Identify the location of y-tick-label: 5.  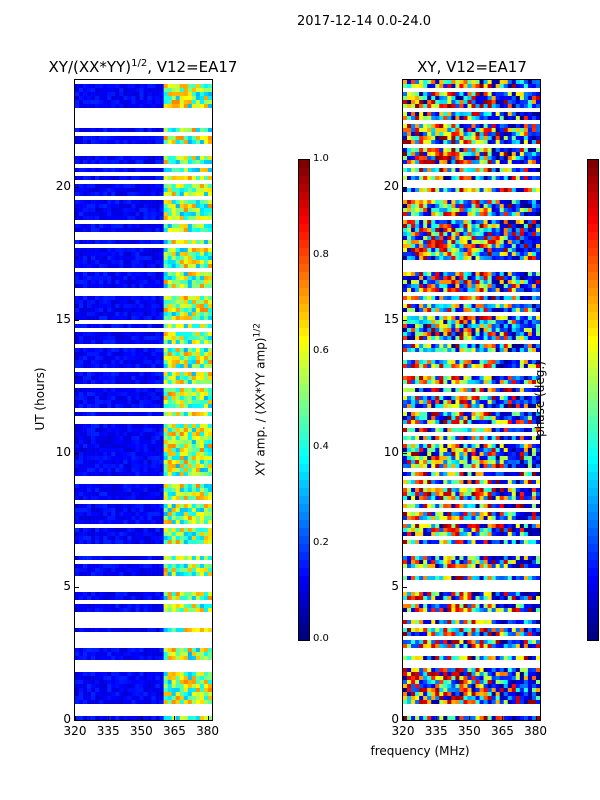
(67, 585).